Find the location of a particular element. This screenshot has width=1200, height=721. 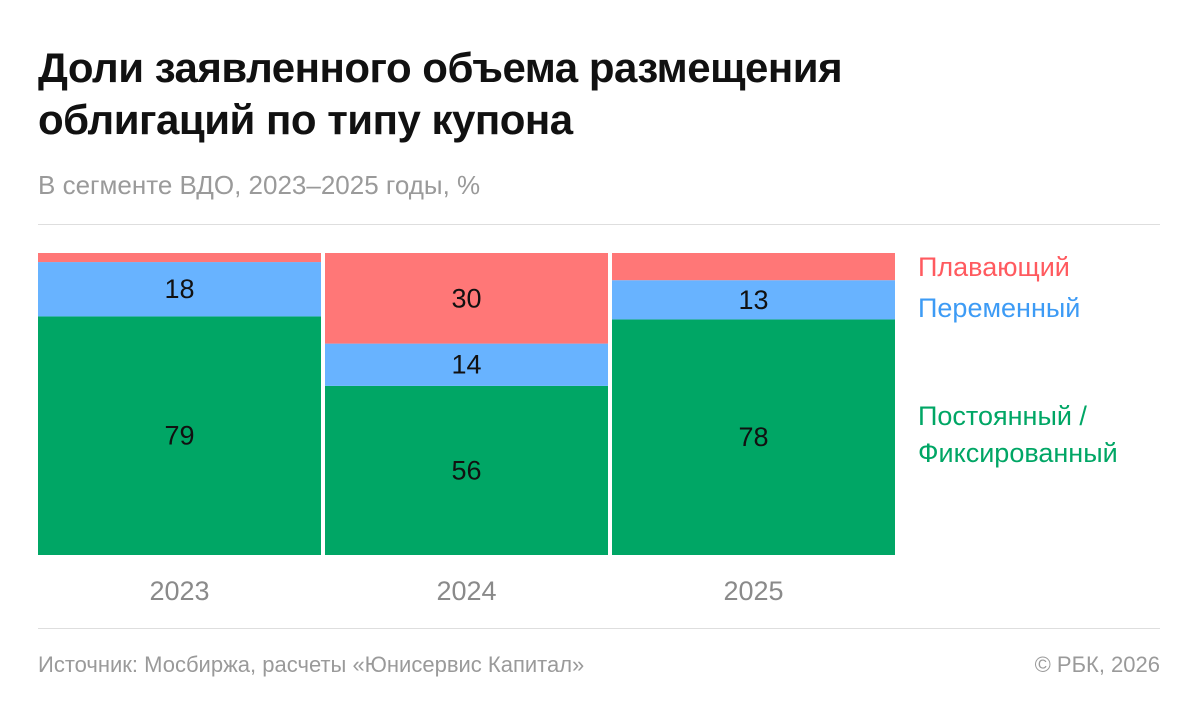

copyright: © РБК, 2026 is located at coordinates (1097, 664).